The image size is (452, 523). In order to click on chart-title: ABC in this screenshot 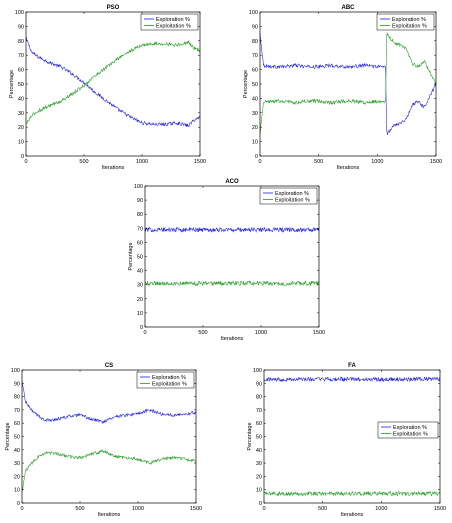, I will do `click(349, 8)`.